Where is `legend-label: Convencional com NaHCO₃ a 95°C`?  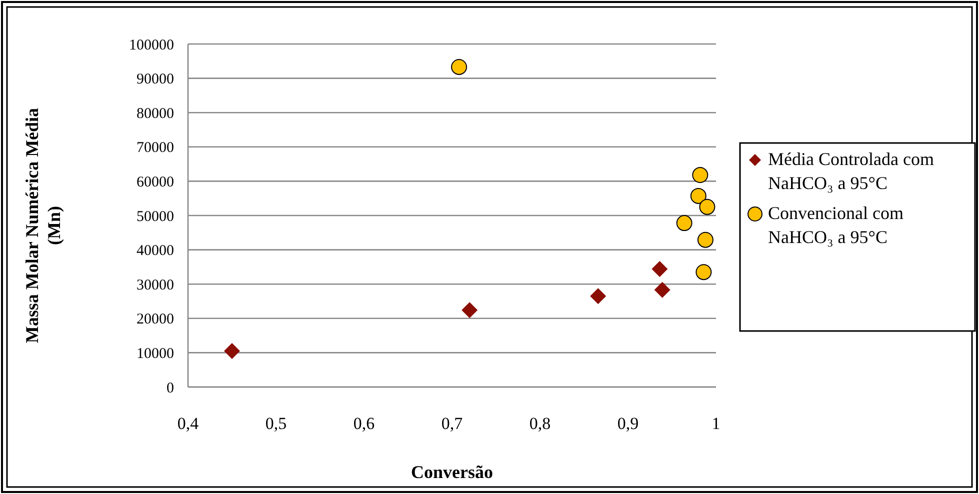 legend-label: Convencional com NaHCO₃ a 95°C is located at coordinates (836, 225).